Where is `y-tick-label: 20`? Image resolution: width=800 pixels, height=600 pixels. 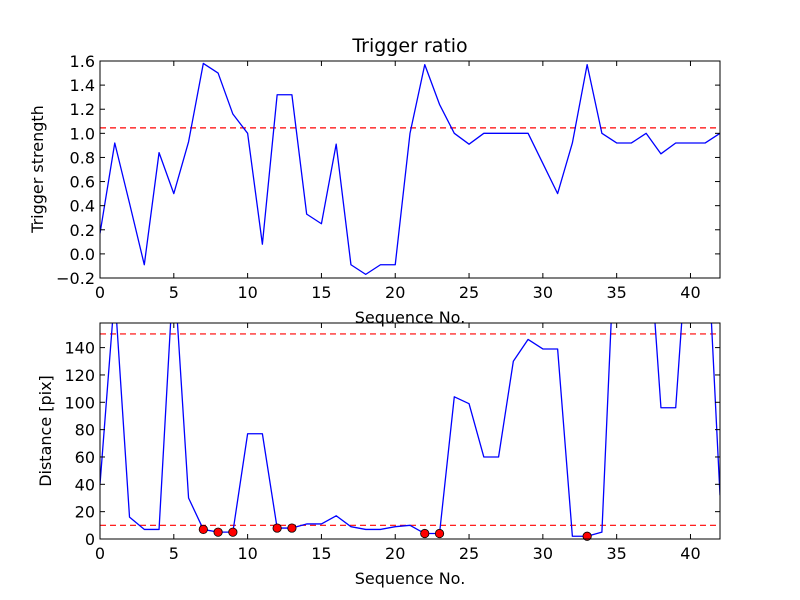
y-tick-label: 20 is located at coordinates (85, 512).